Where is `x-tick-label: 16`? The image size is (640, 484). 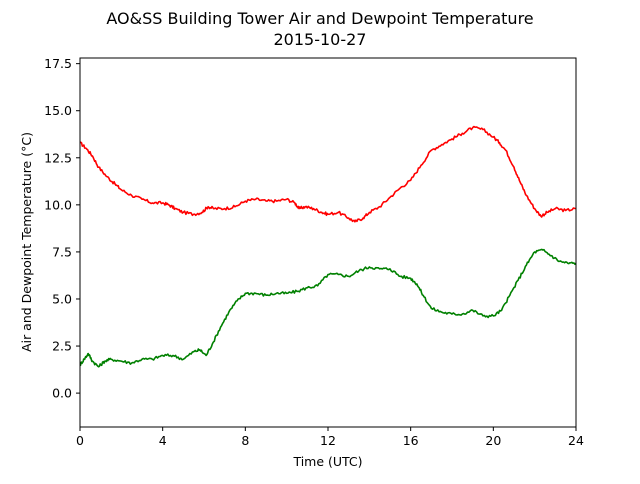 x-tick-label: 16 is located at coordinates (411, 440).